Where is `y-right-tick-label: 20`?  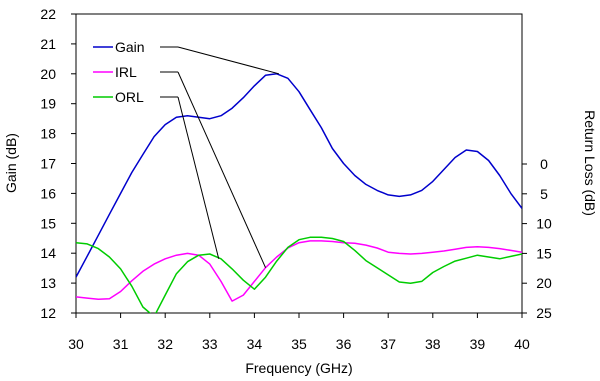 y-right-tick-label: 20 is located at coordinates (544, 283).